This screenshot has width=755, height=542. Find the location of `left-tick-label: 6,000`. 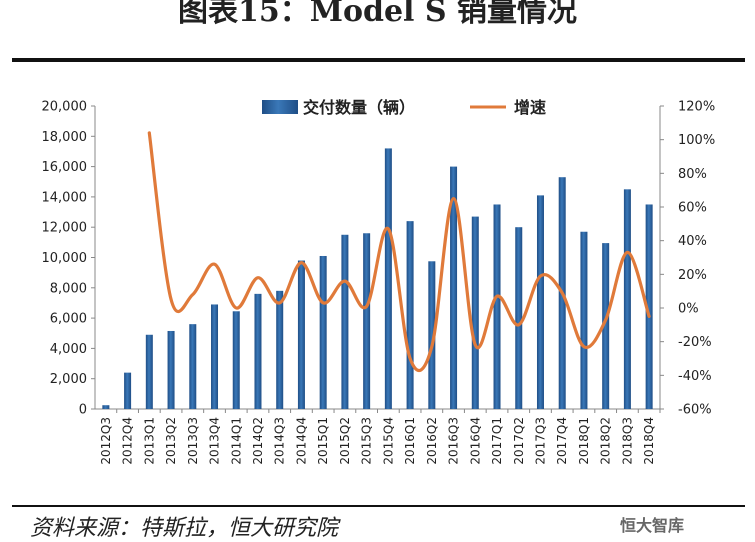

left-tick-label: 6,000 is located at coordinates (68, 319).